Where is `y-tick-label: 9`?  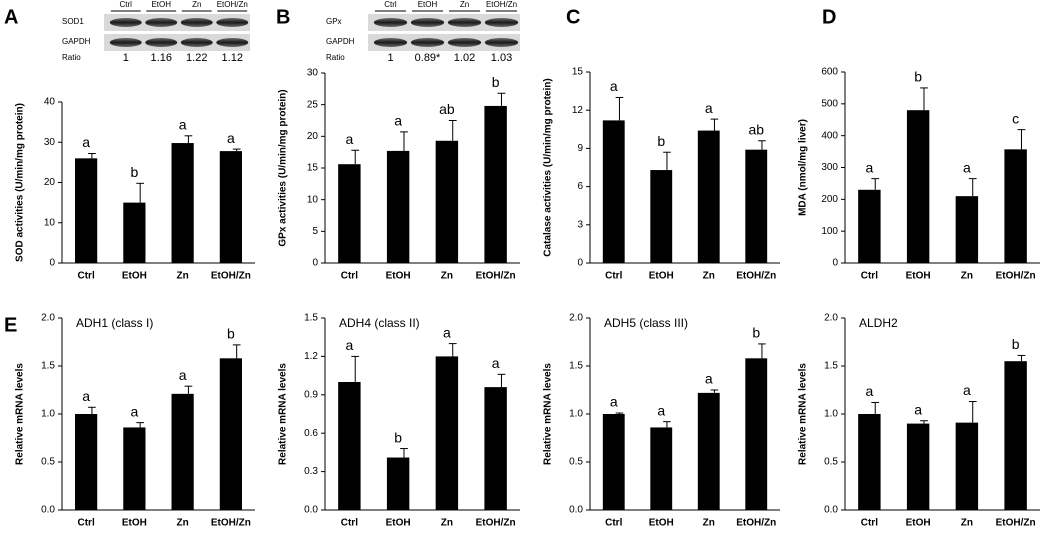
y-tick-label: 9 is located at coordinates (580, 148).